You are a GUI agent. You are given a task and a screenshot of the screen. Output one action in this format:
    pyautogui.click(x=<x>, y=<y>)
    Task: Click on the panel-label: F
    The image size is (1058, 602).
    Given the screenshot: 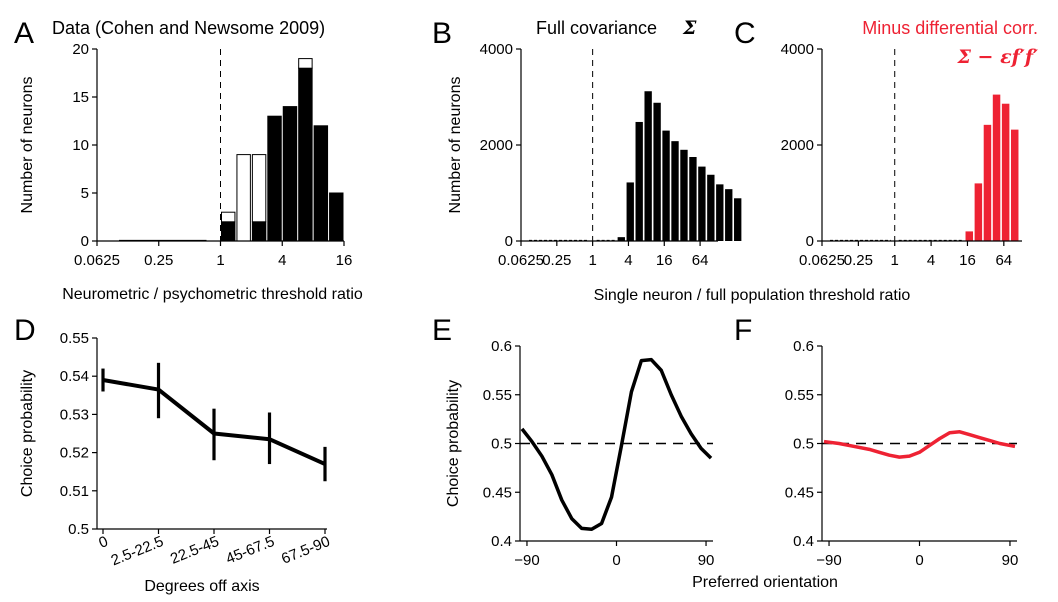 What is the action you would take?
    pyautogui.click(x=743, y=330)
    